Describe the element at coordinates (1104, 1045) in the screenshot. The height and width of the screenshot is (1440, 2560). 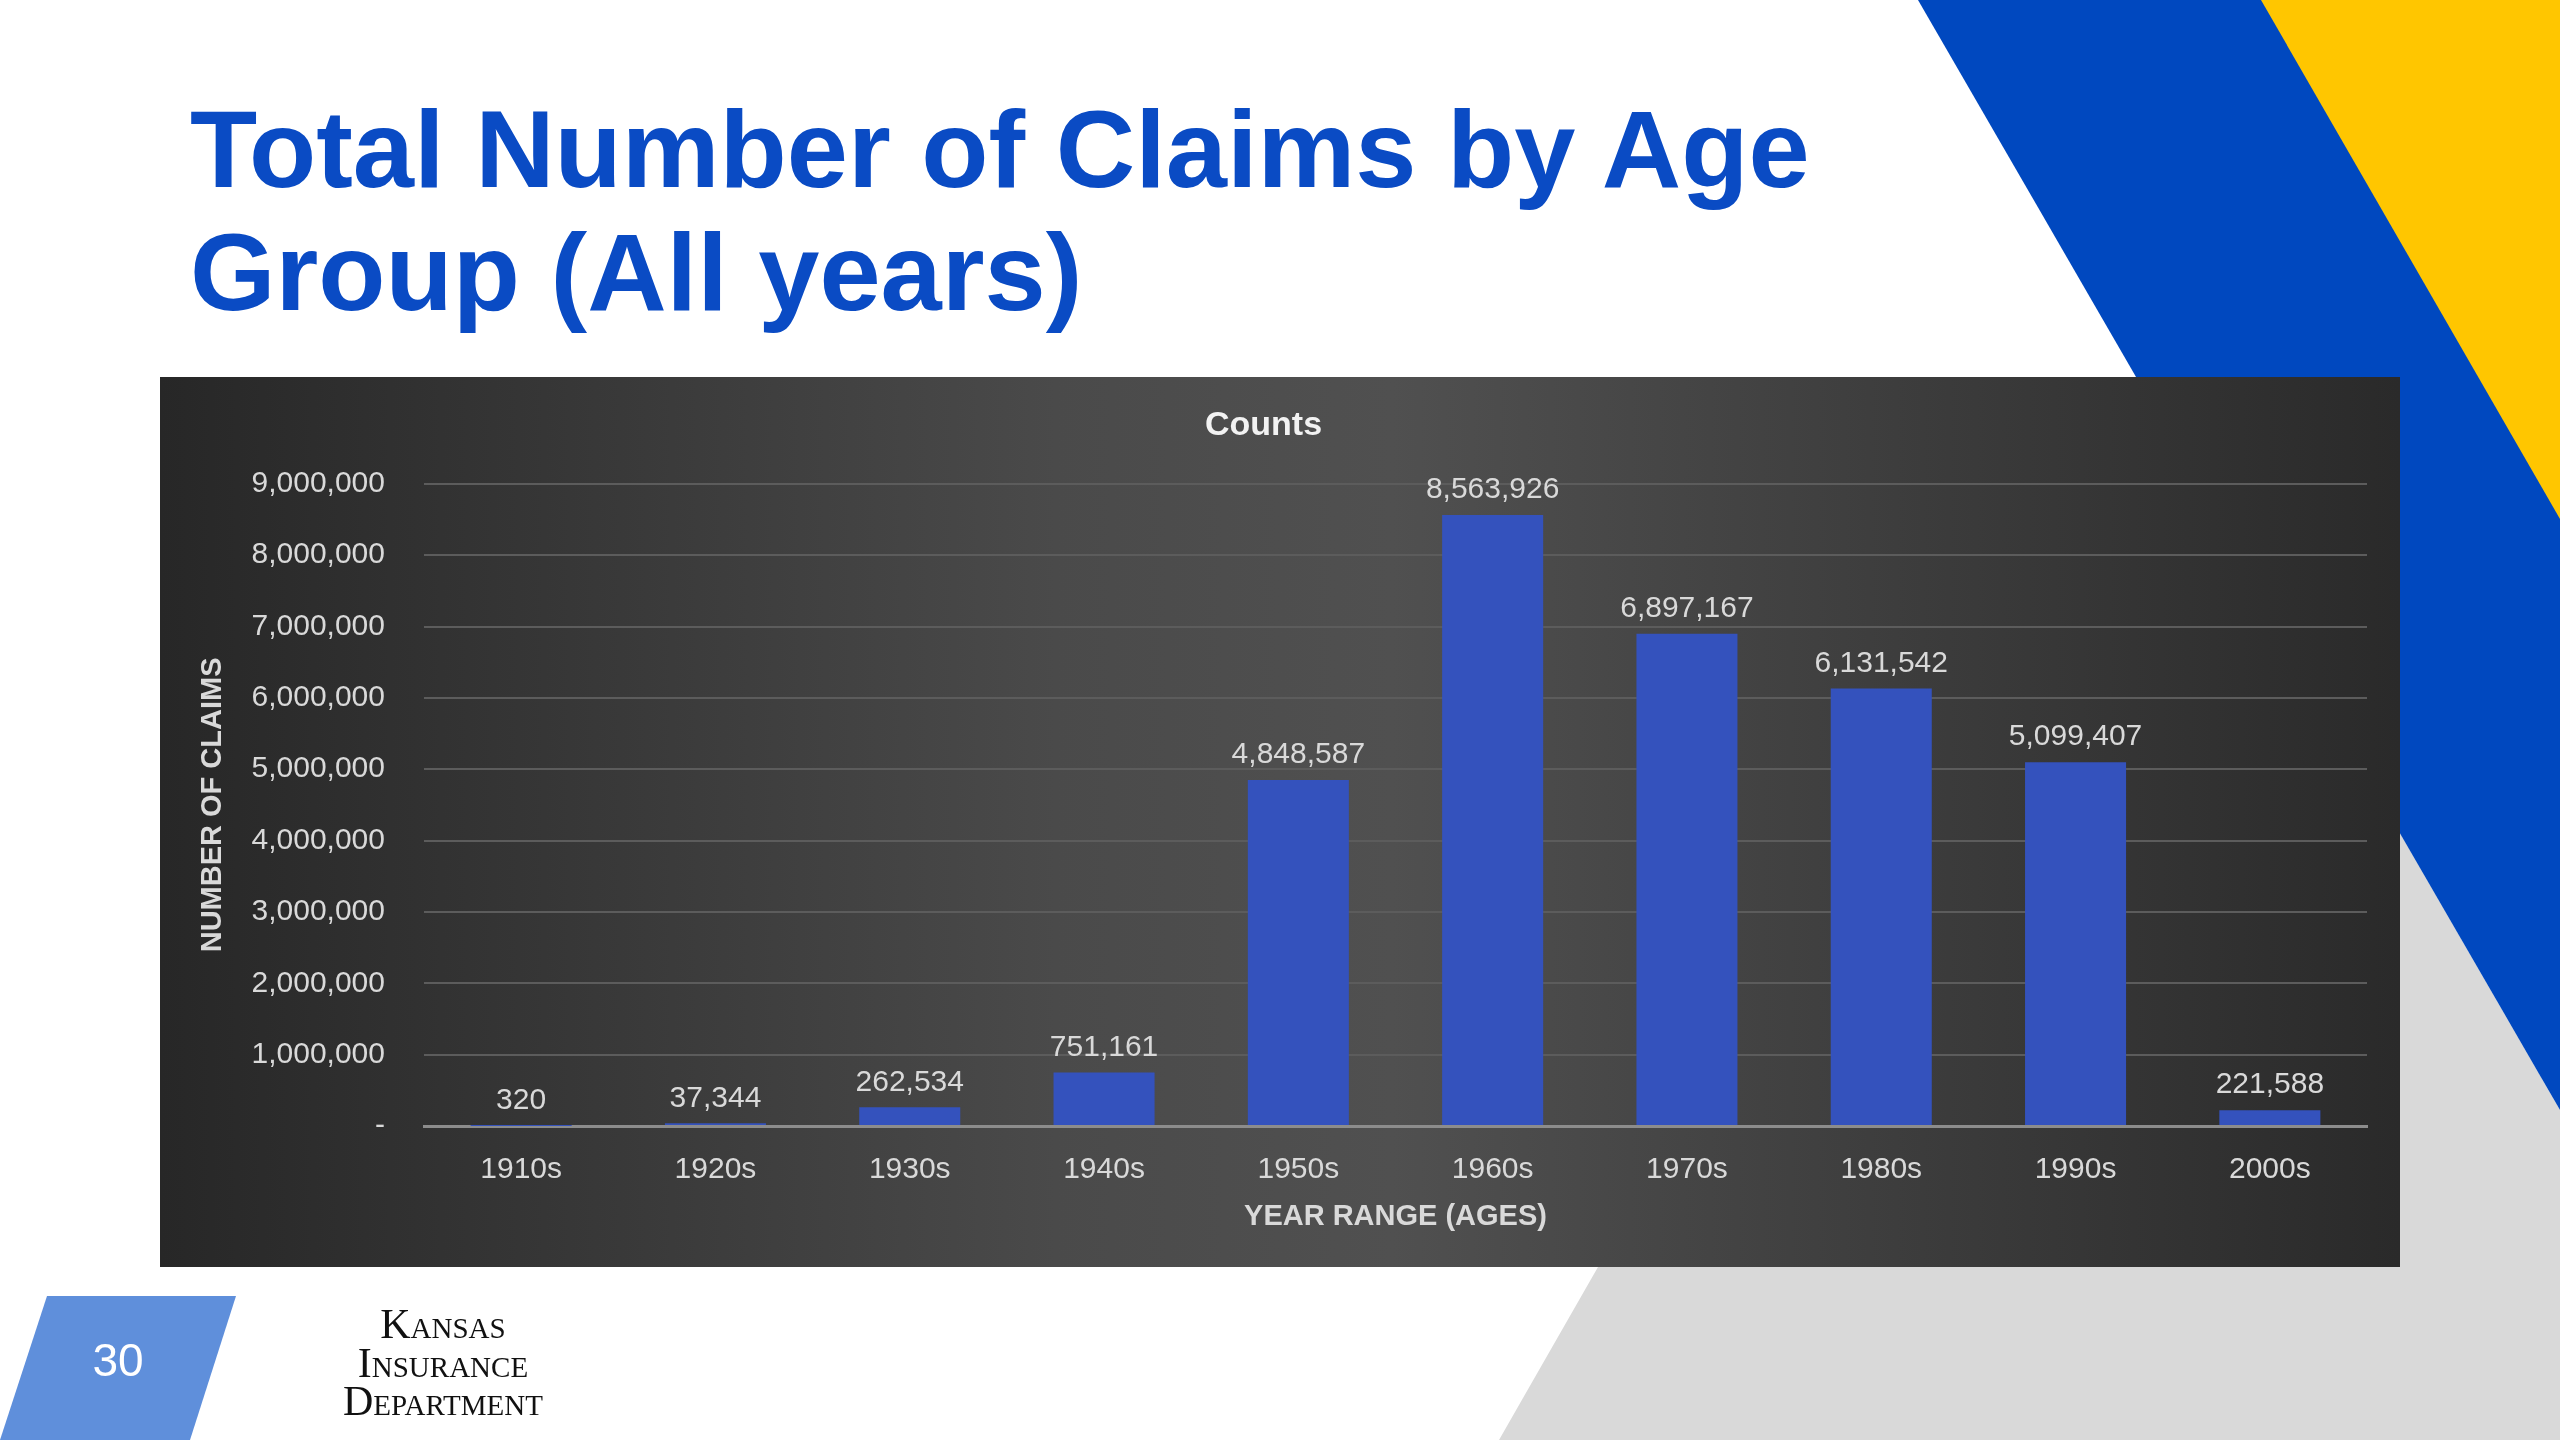
I see `data-label: 751,161` at that location.